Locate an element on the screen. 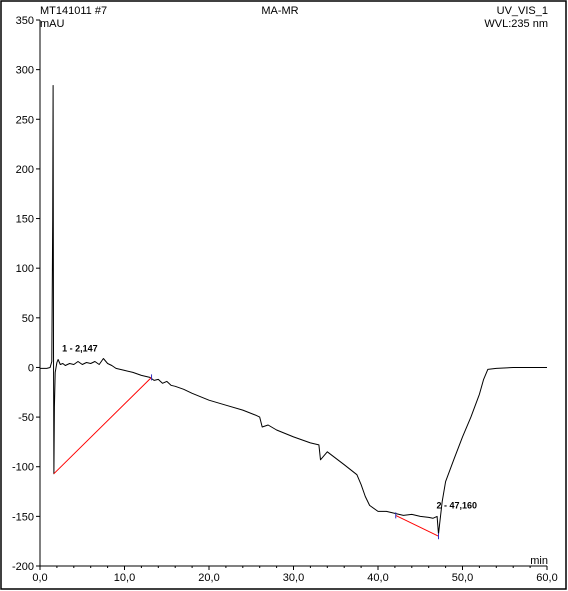 The width and height of the screenshot is (568, 591). y-tick-label: 200 is located at coordinates (25, 170).